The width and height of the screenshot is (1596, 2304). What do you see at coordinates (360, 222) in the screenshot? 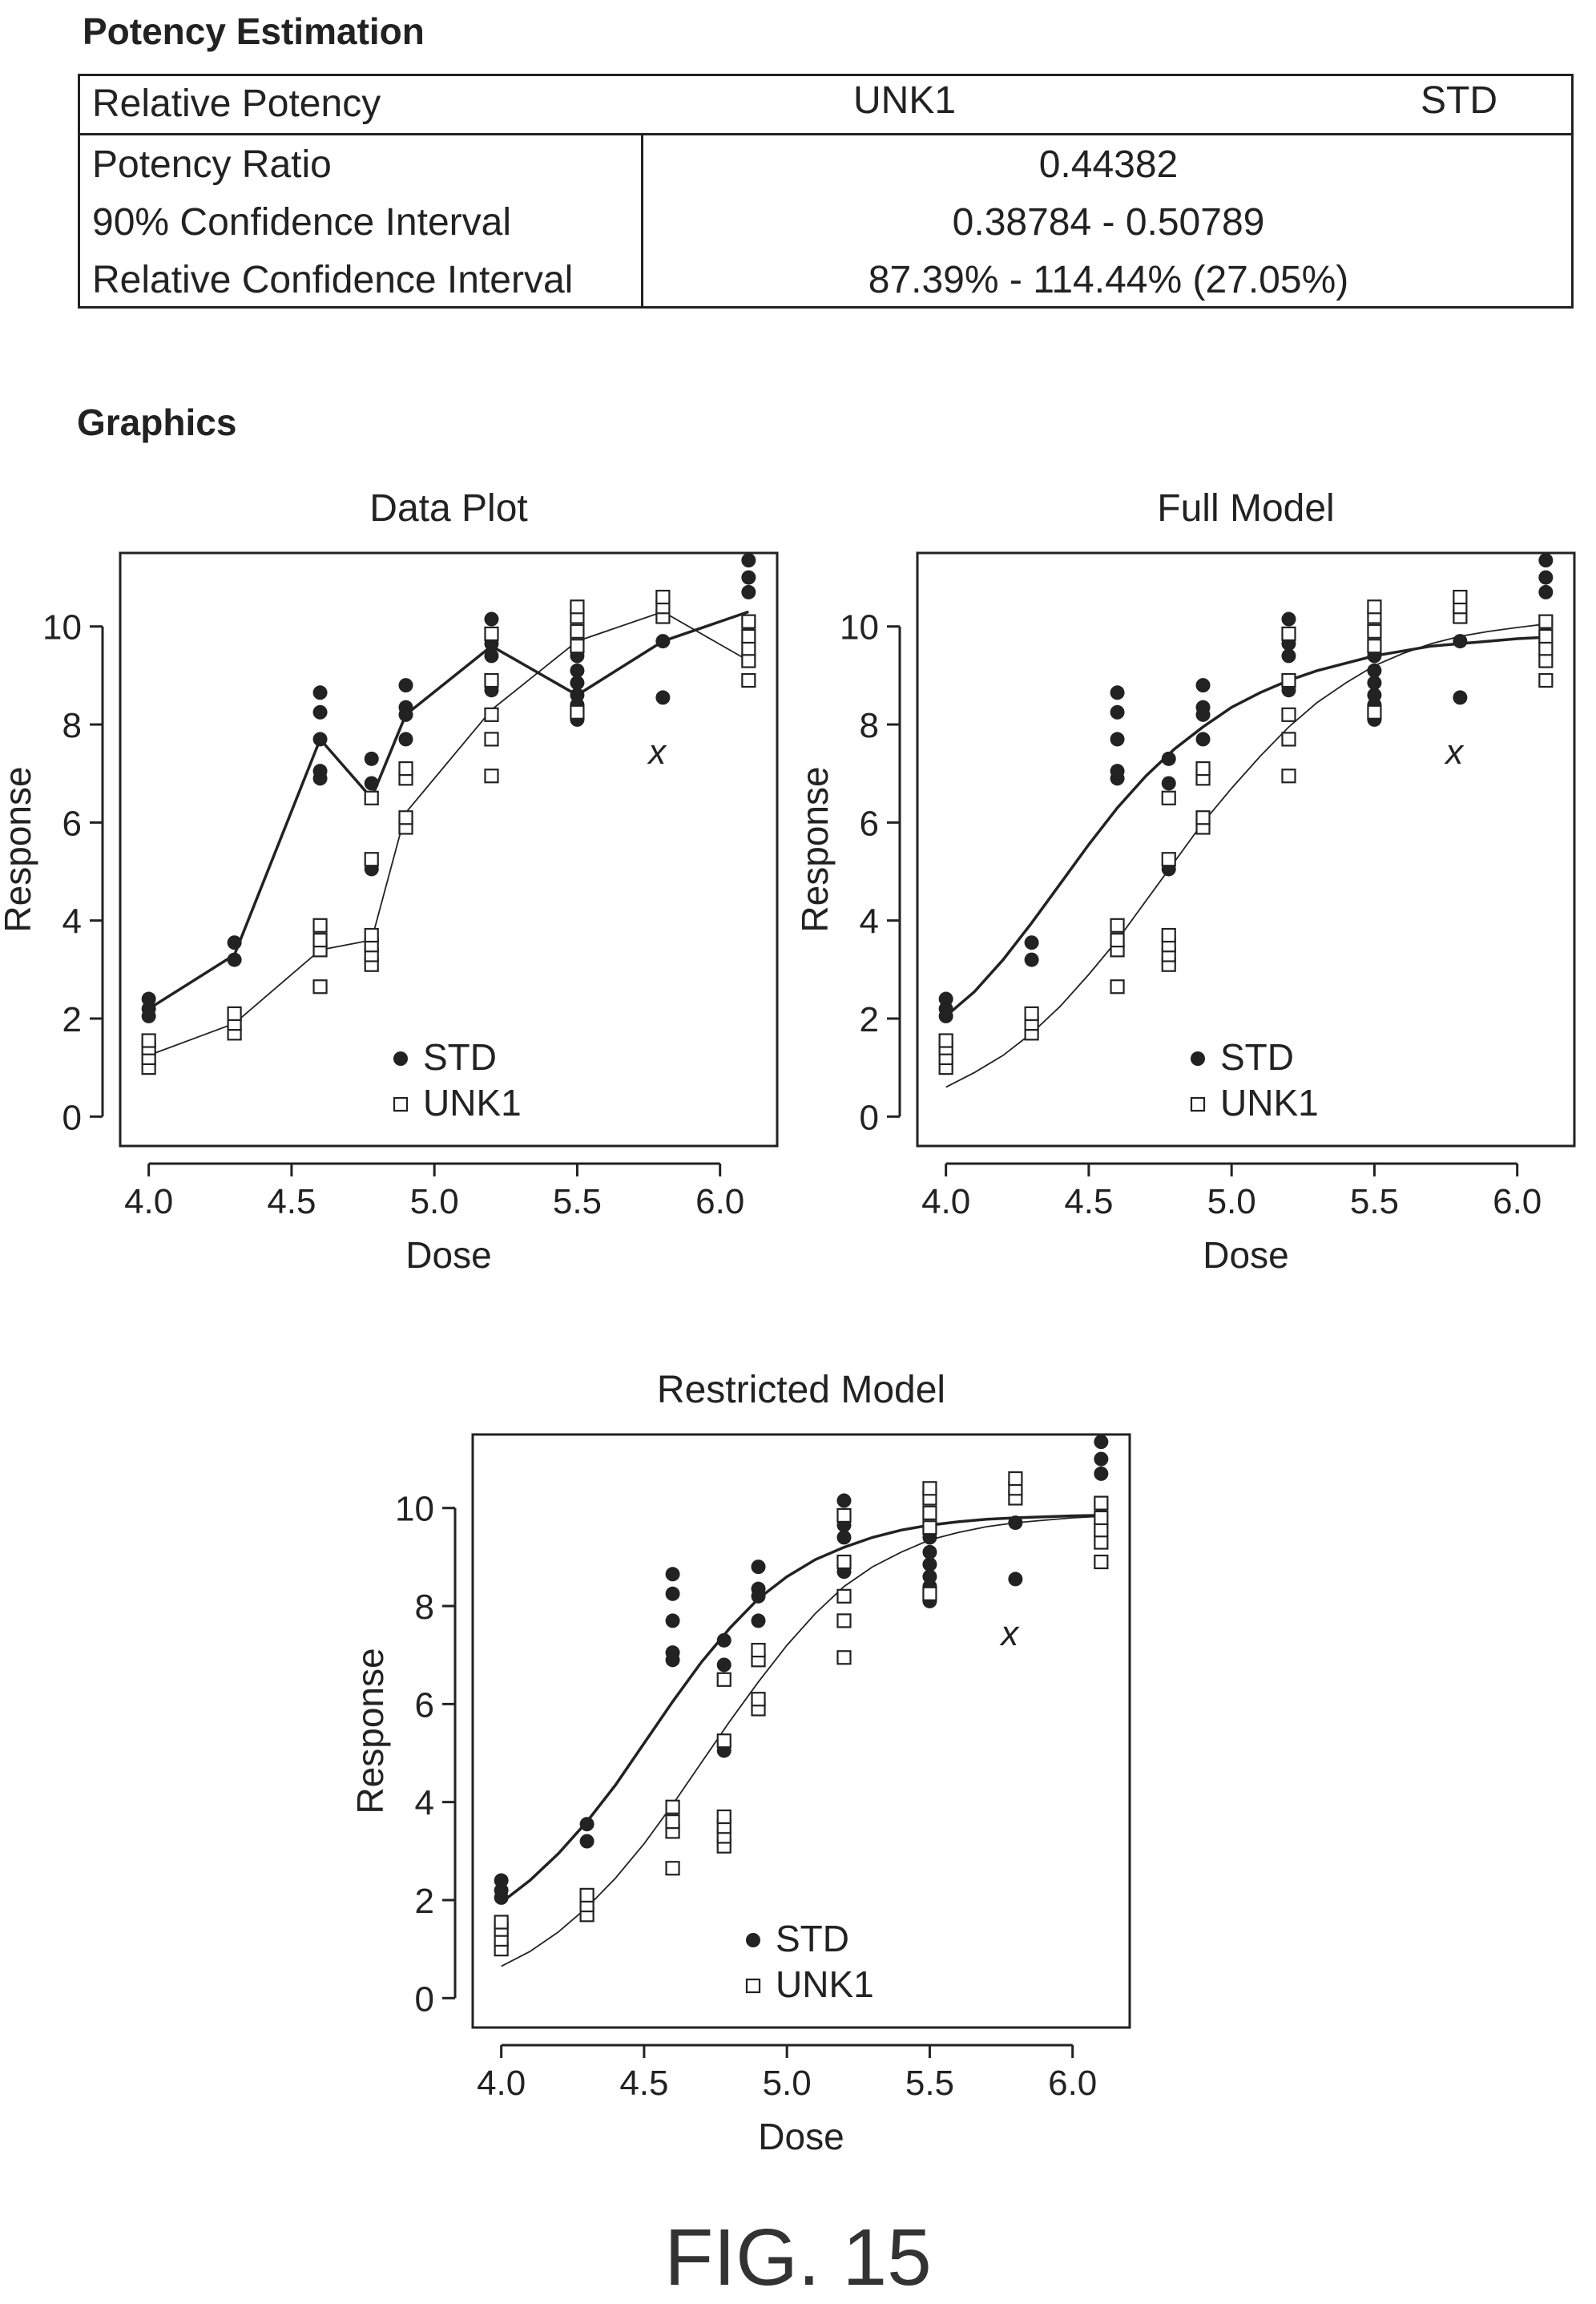
I see `potency-row-label: 90% Confidence Interval` at bounding box center [360, 222].